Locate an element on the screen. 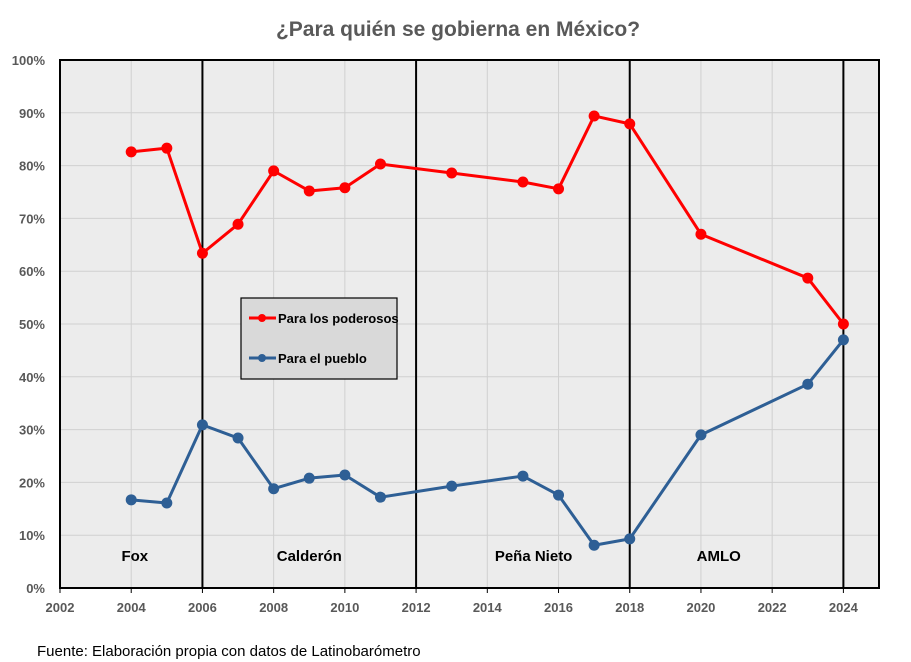 This screenshot has width=911, height=662. x-tick-label: 2002 is located at coordinates (60, 607).